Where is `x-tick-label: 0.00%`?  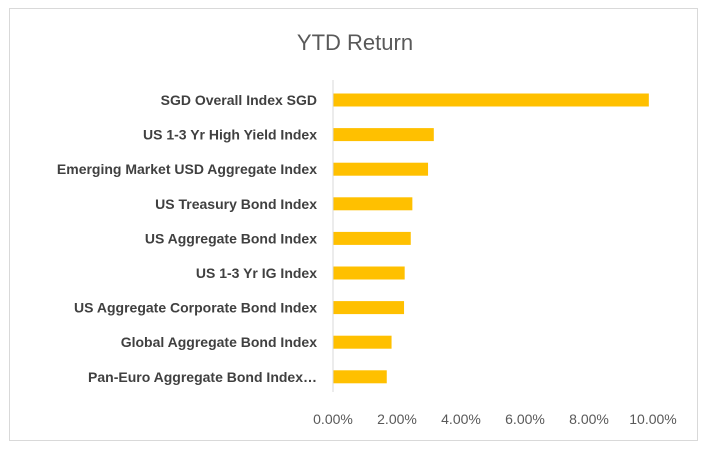
x-tick-label: 0.00% is located at coordinates (333, 419).